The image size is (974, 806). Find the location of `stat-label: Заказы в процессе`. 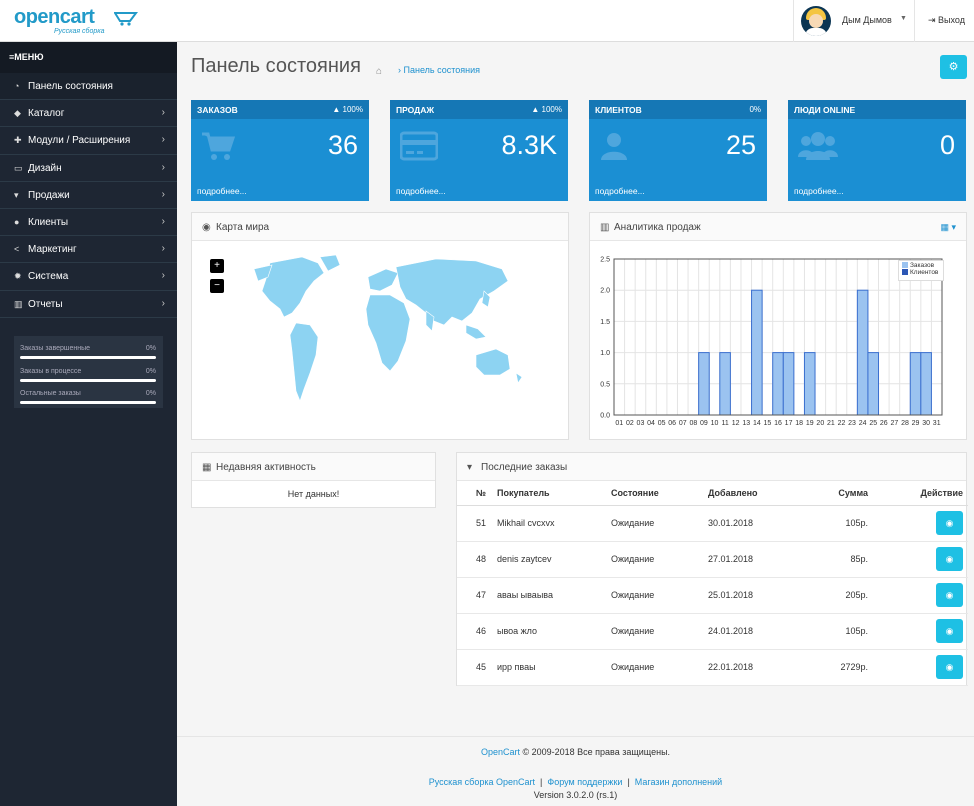

stat-label: Заказы в процессе is located at coordinates (51, 371).